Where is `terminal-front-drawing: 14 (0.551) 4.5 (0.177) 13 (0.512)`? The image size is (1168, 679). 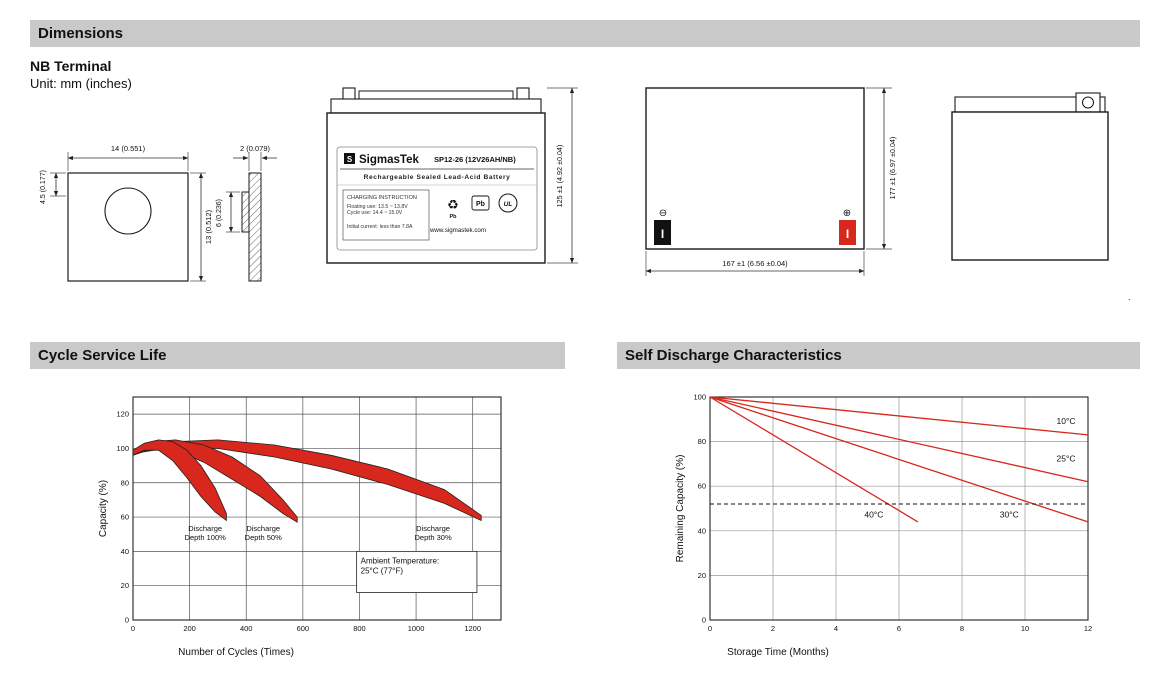 terminal-front-drawing: 14 (0.551) 4.5 (0.177) 13 (0.512) is located at coordinates (126, 213).